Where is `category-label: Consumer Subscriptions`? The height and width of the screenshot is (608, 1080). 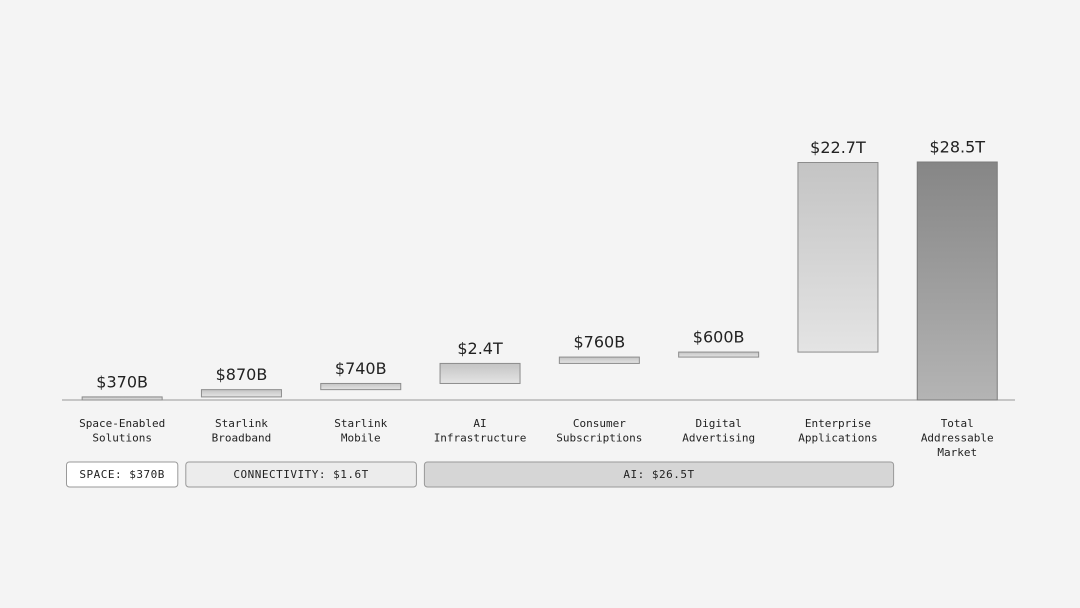 category-label: Consumer Subscriptions is located at coordinates (599, 431).